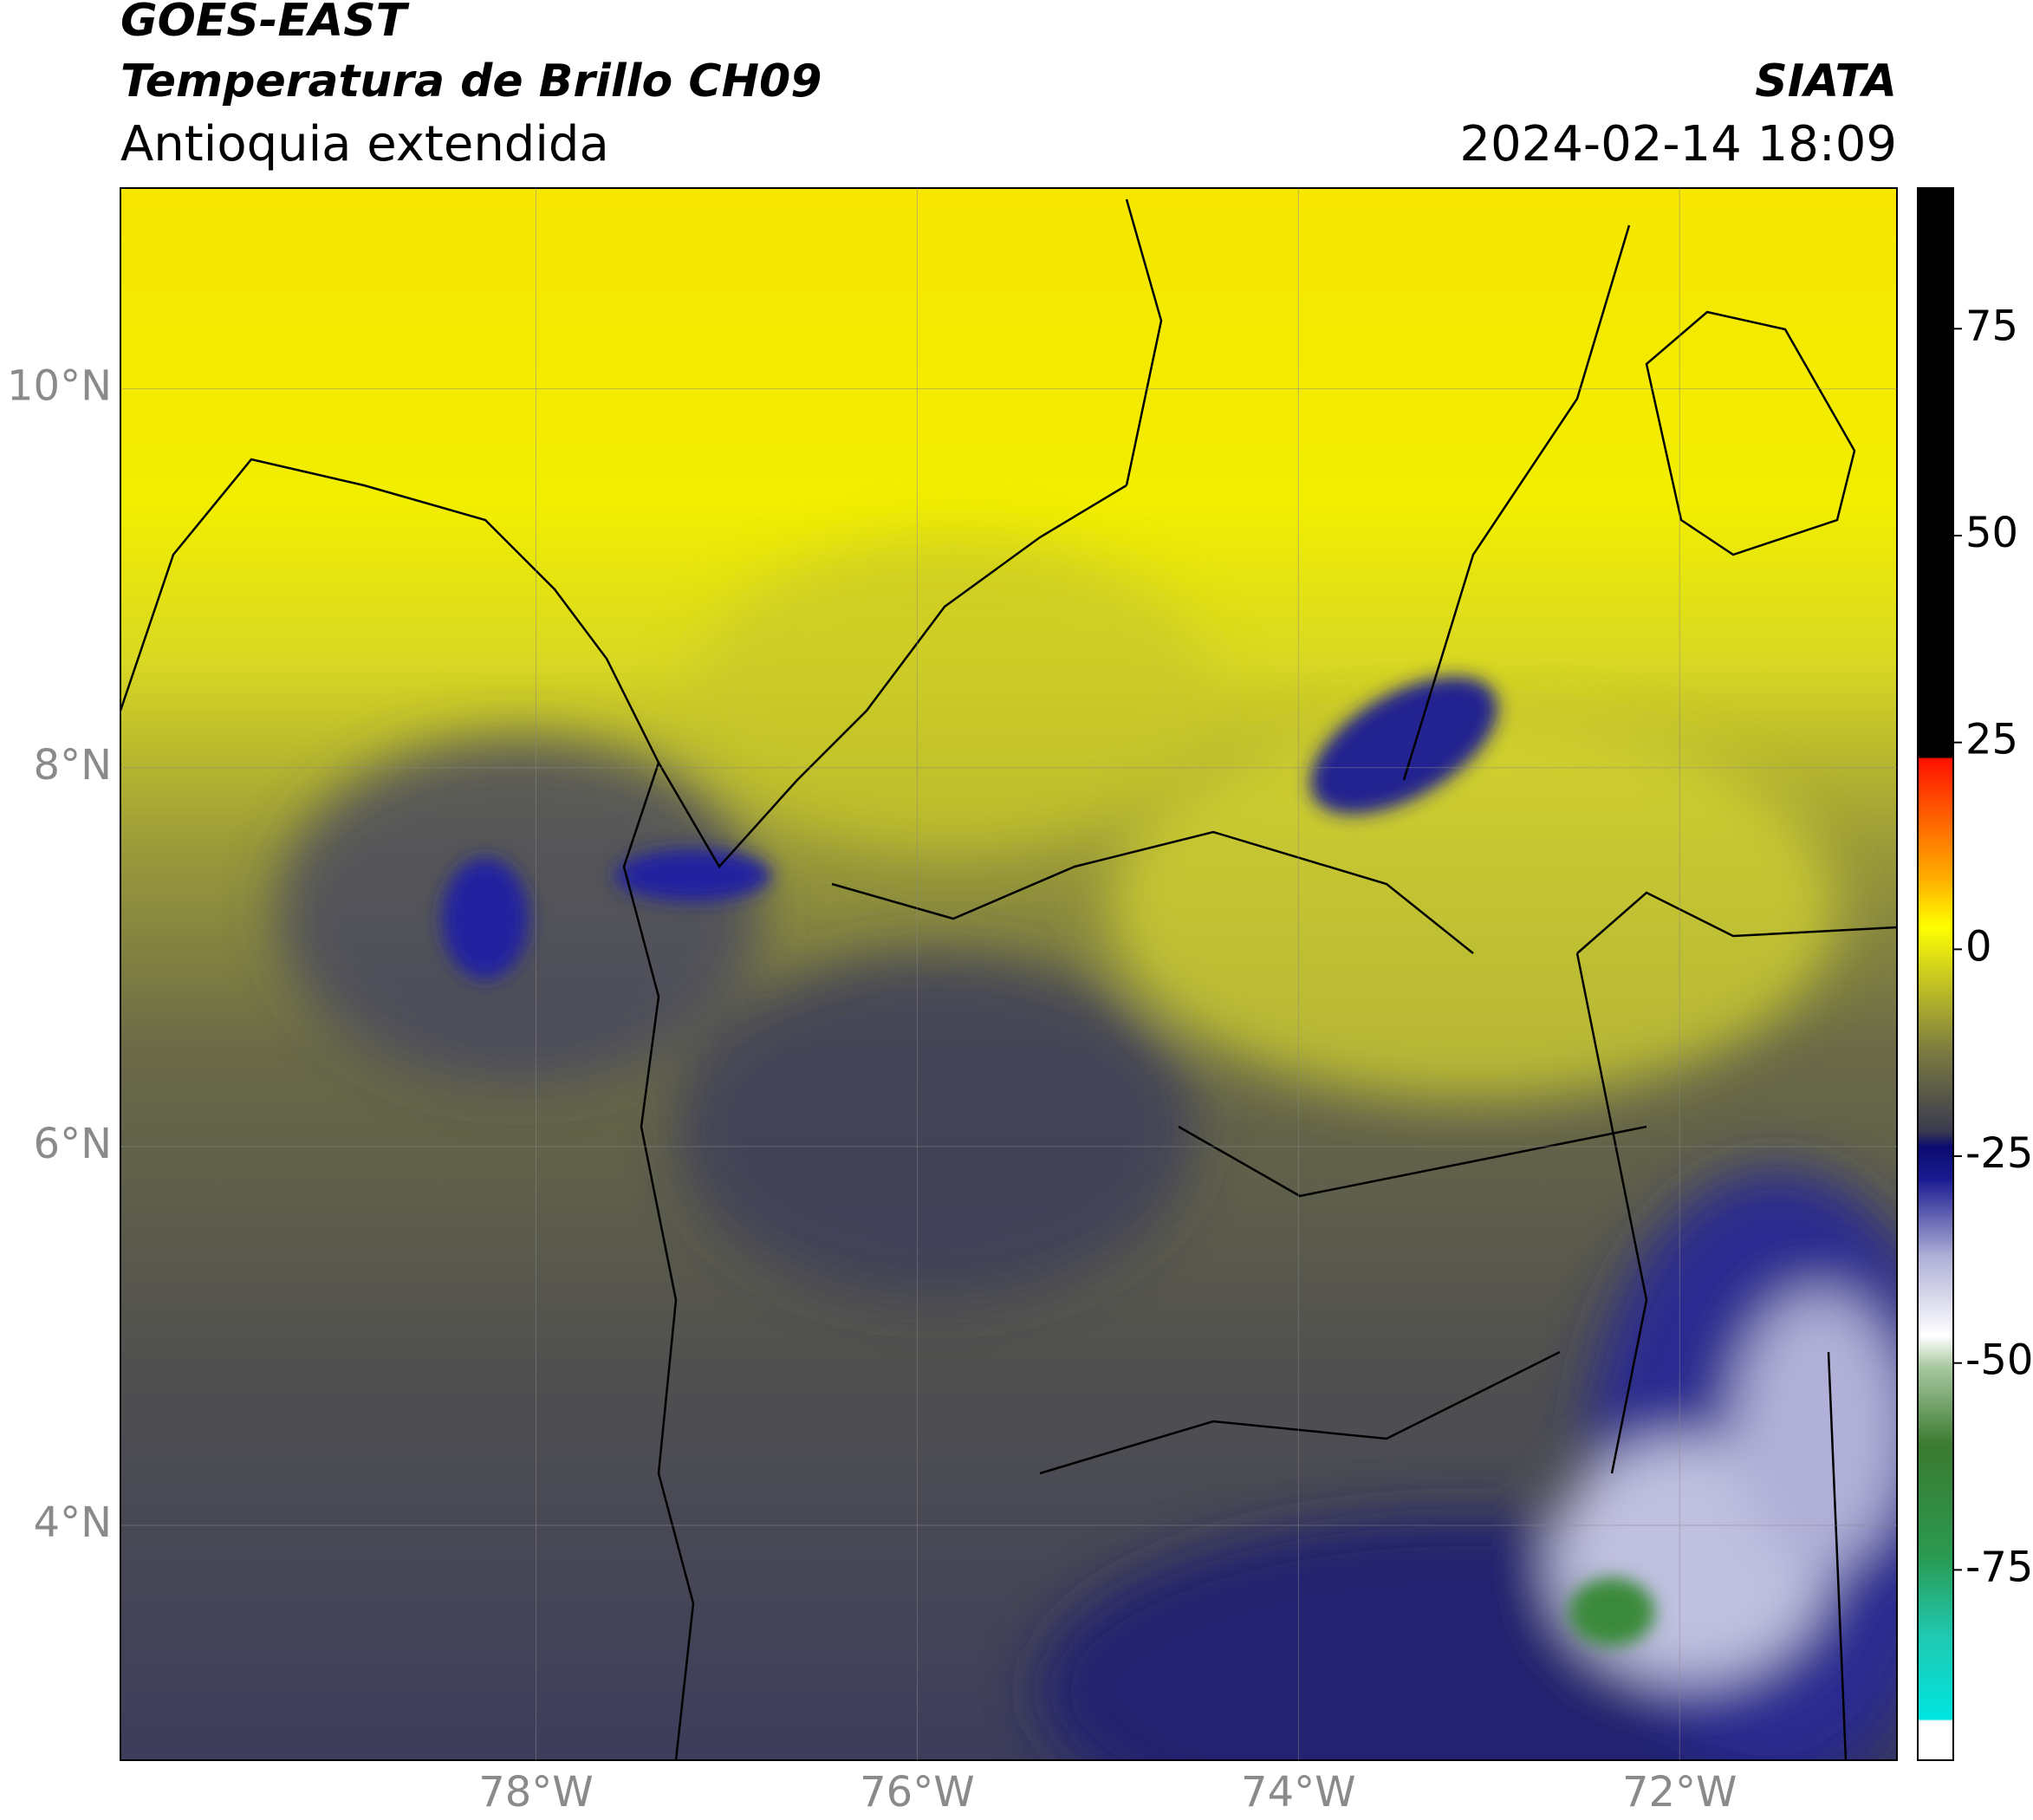 Image resolution: width=2033 pixels, height=1820 pixels. Describe the element at coordinates (1298, 1792) in the screenshot. I see `lon-tick-label: 74°W` at that location.